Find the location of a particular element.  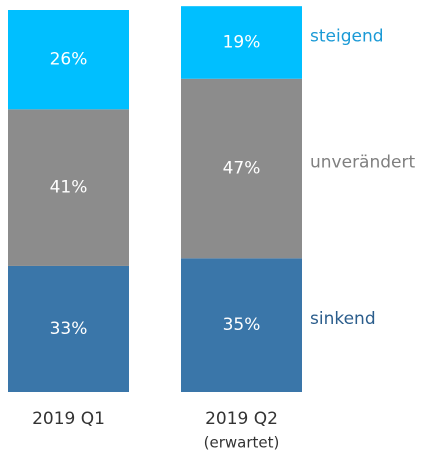

value-label: 35% is located at coordinates (242, 325).